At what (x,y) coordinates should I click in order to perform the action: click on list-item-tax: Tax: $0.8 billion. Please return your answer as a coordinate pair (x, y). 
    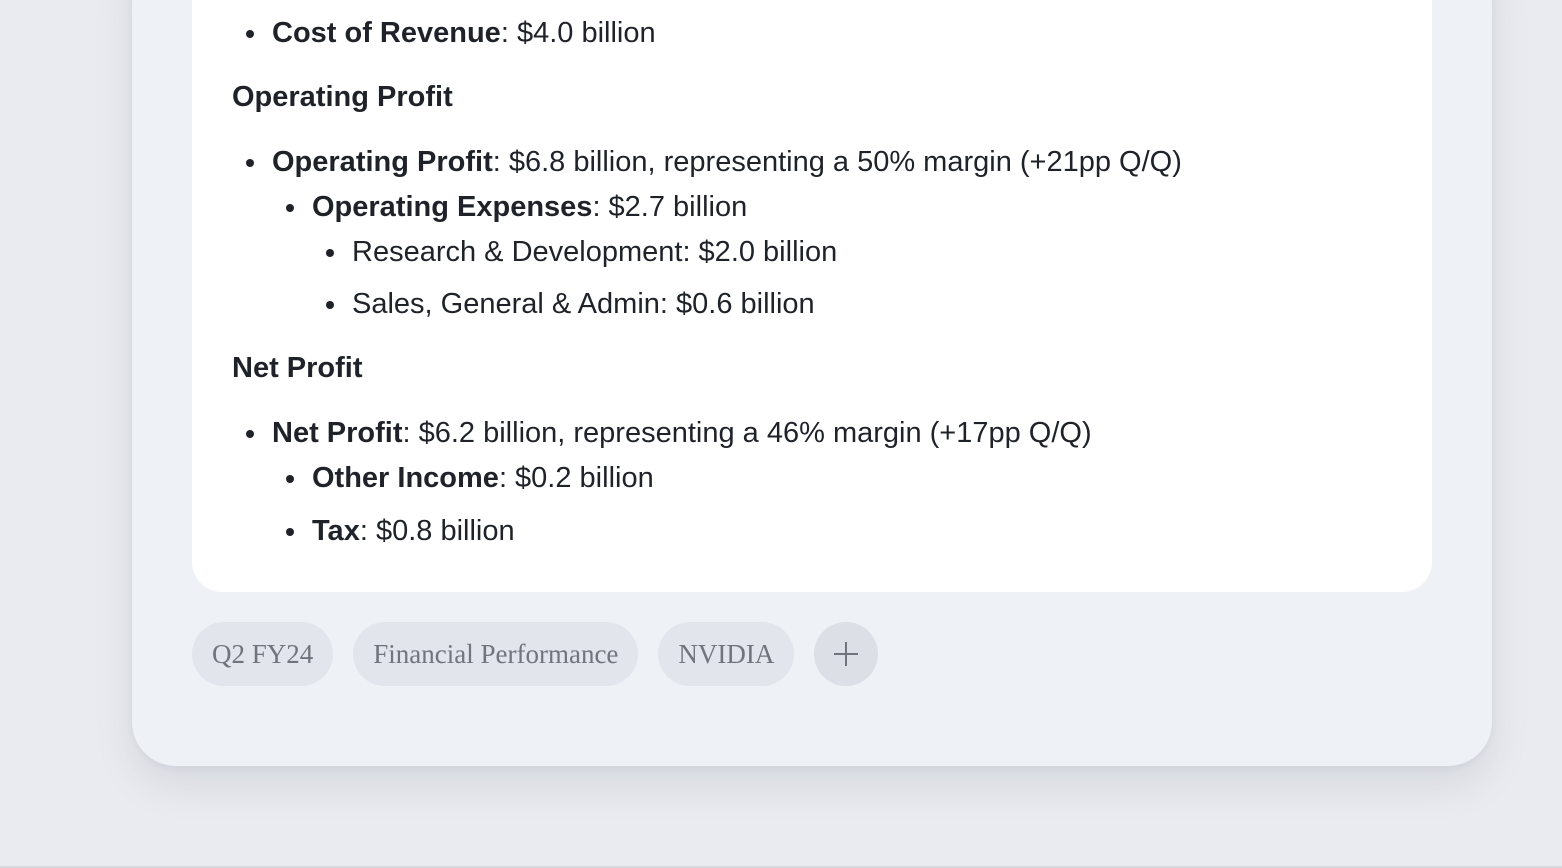
    Looking at the image, I should click on (400, 531).